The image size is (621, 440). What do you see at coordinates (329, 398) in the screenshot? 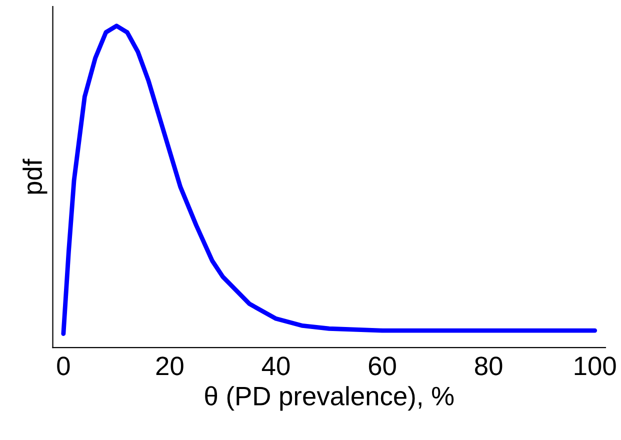
I see `x-axis-title: θ (PD prevalence), %` at bounding box center [329, 398].